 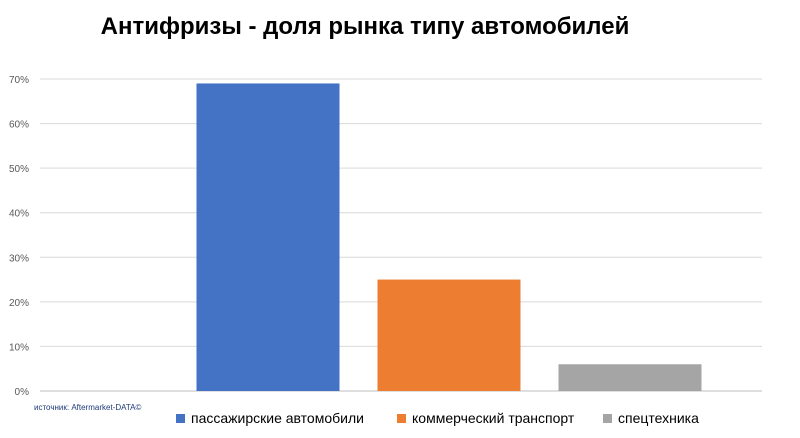 I want to click on source-note: источник: Aftermarket-DATA©, so click(x=88, y=407).